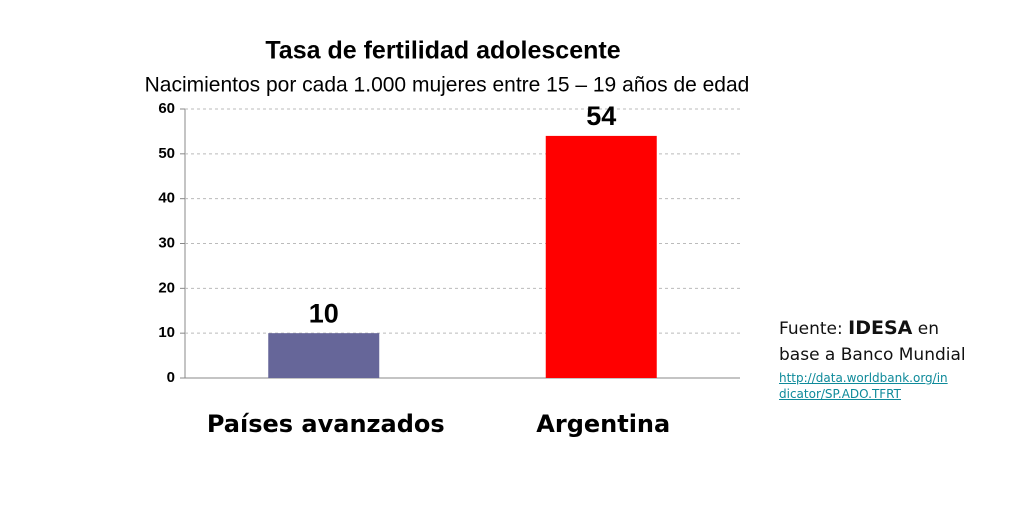  I want to click on y-tick-label: 10, so click(166, 332).